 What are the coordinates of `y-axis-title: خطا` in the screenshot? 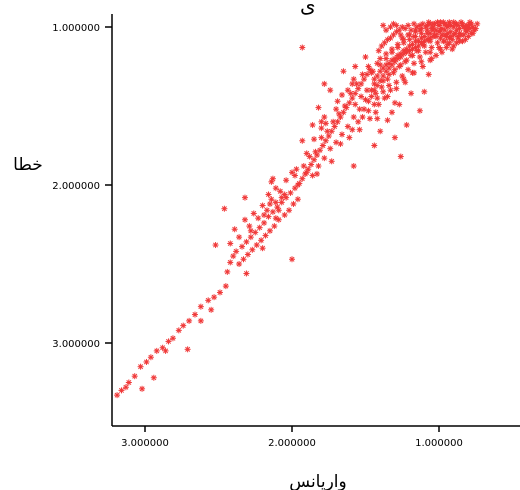 It's located at (28, 165).